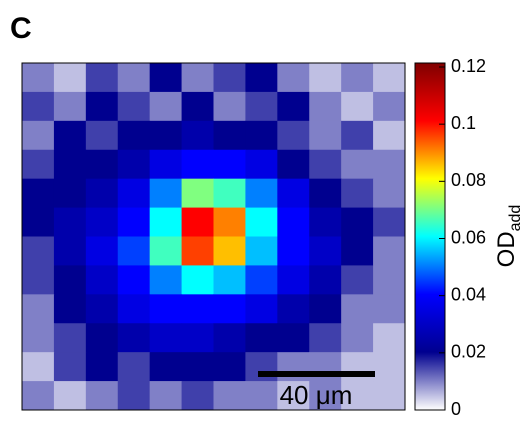 Image resolution: width=529 pixels, height=426 pixels. I want to click on colorbar-tick-label: 0.02, so click(468, 352).